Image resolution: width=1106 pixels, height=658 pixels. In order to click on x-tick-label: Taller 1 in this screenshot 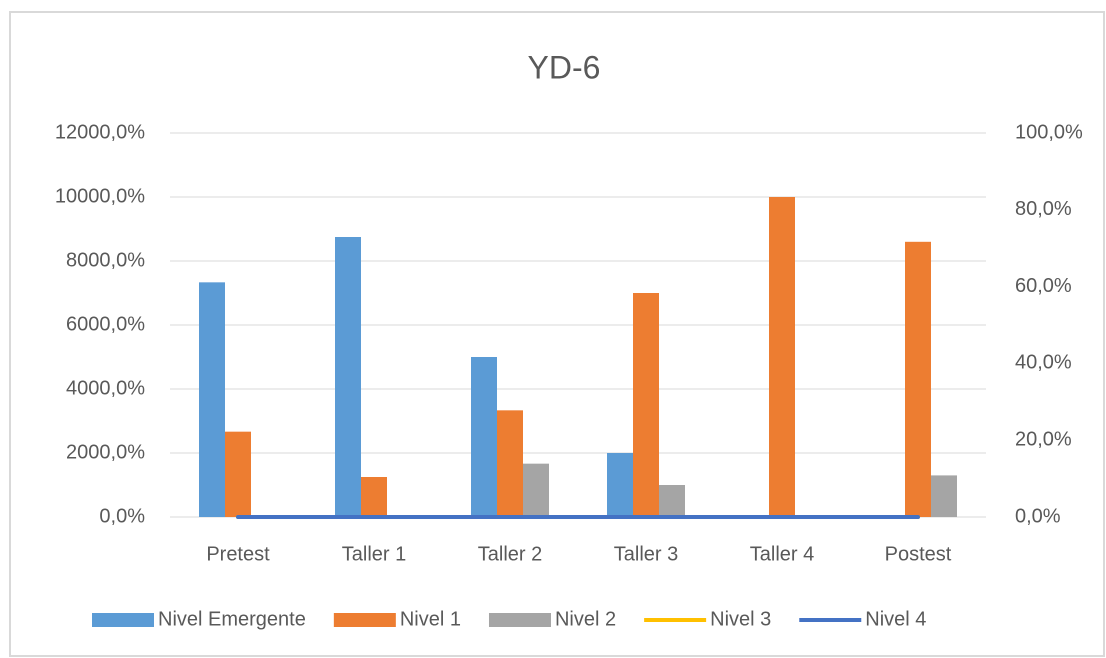, I will do `click(374, 554)`.